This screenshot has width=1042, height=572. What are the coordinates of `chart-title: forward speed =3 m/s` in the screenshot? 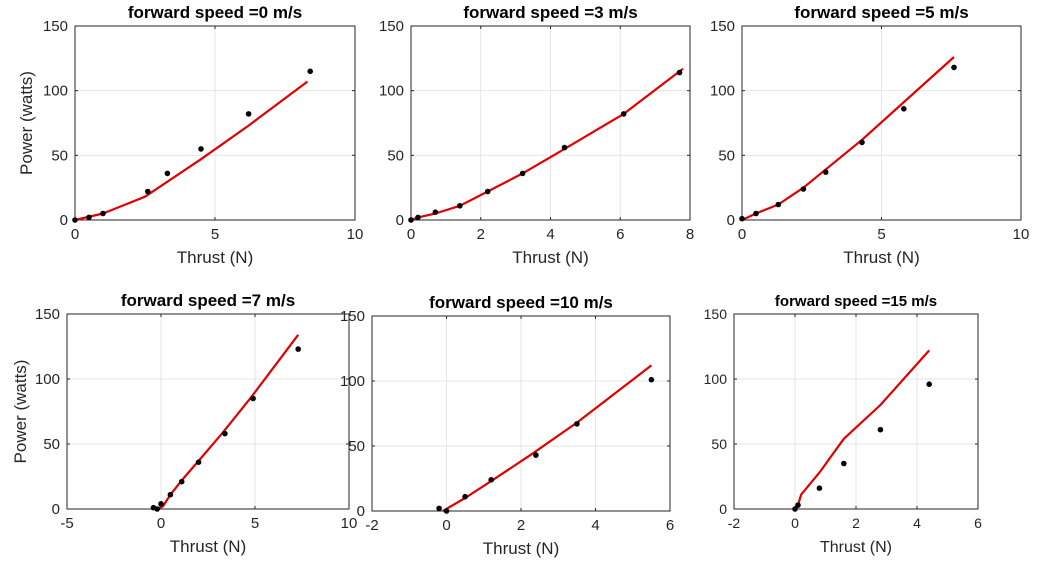 It's located at (550, 12).